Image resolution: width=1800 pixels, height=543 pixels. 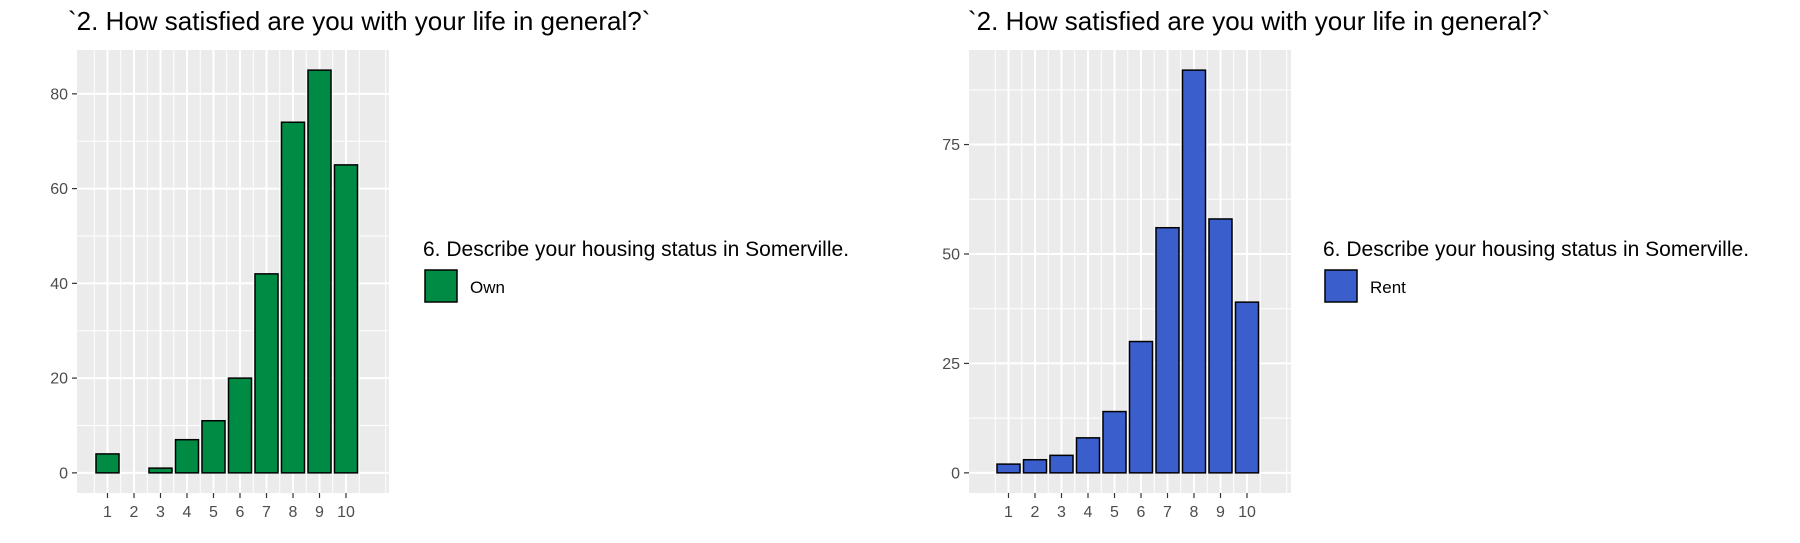 What do you see at coordinates (1388, 287) in the screenshot?
I see `legend-label-rent: Rent` at bounding box center [1388, 287].